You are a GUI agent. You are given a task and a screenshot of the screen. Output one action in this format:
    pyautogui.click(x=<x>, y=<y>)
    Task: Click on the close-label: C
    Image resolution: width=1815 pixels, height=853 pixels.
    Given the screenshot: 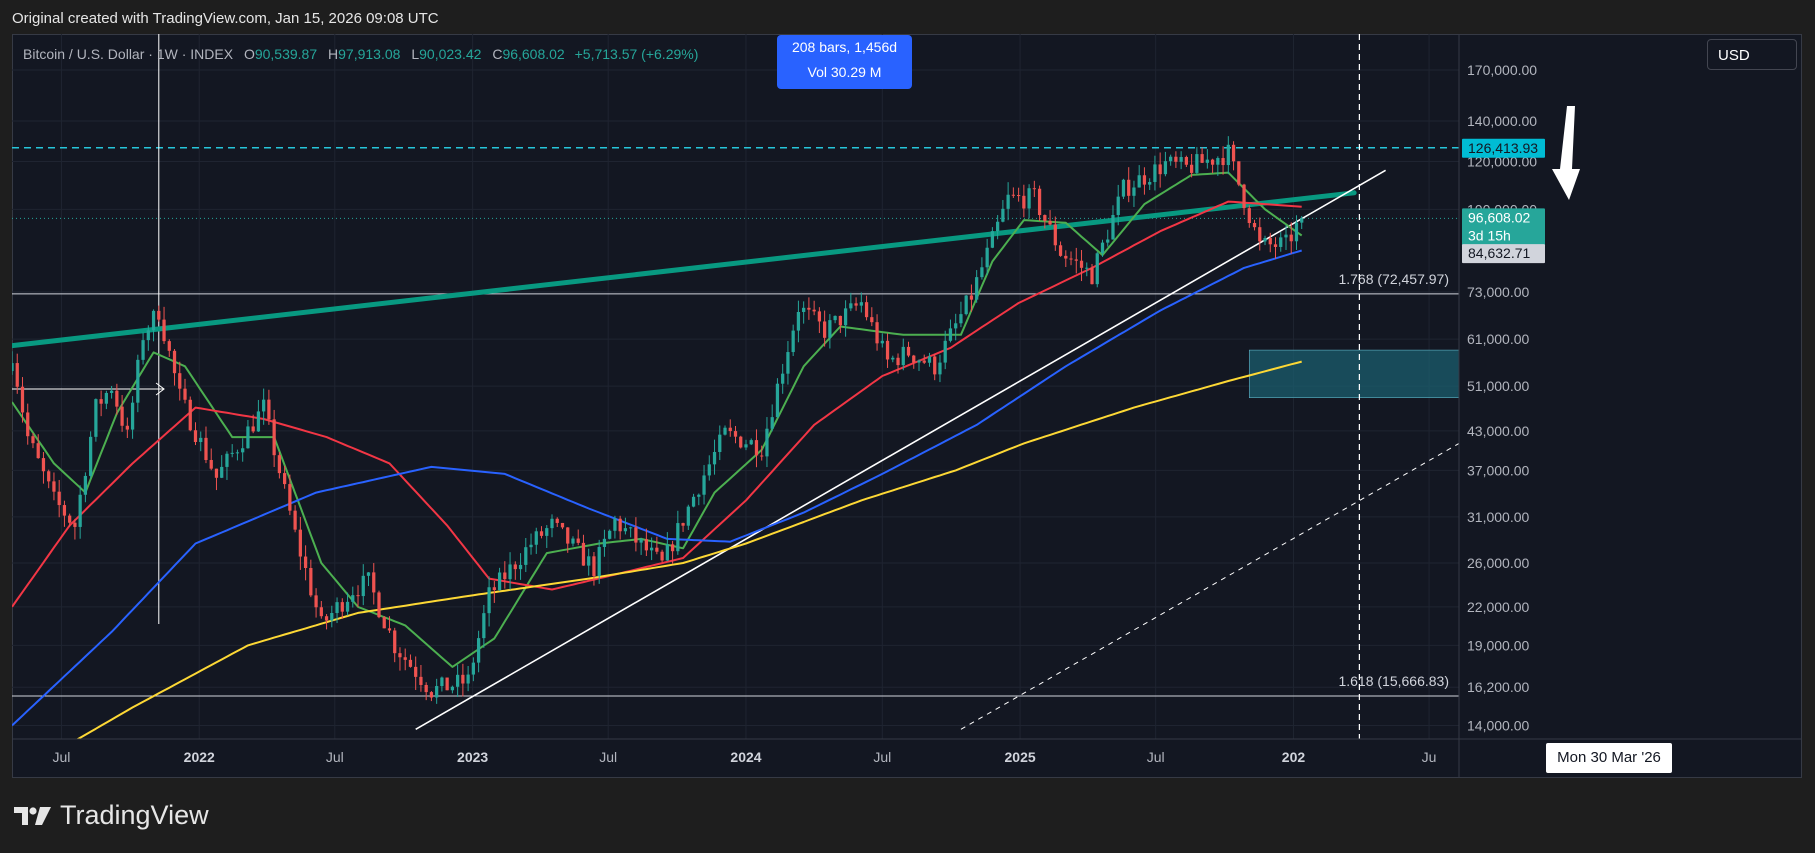 What is the action you would take?
    pyautogui.click(x=497, y=54)
    